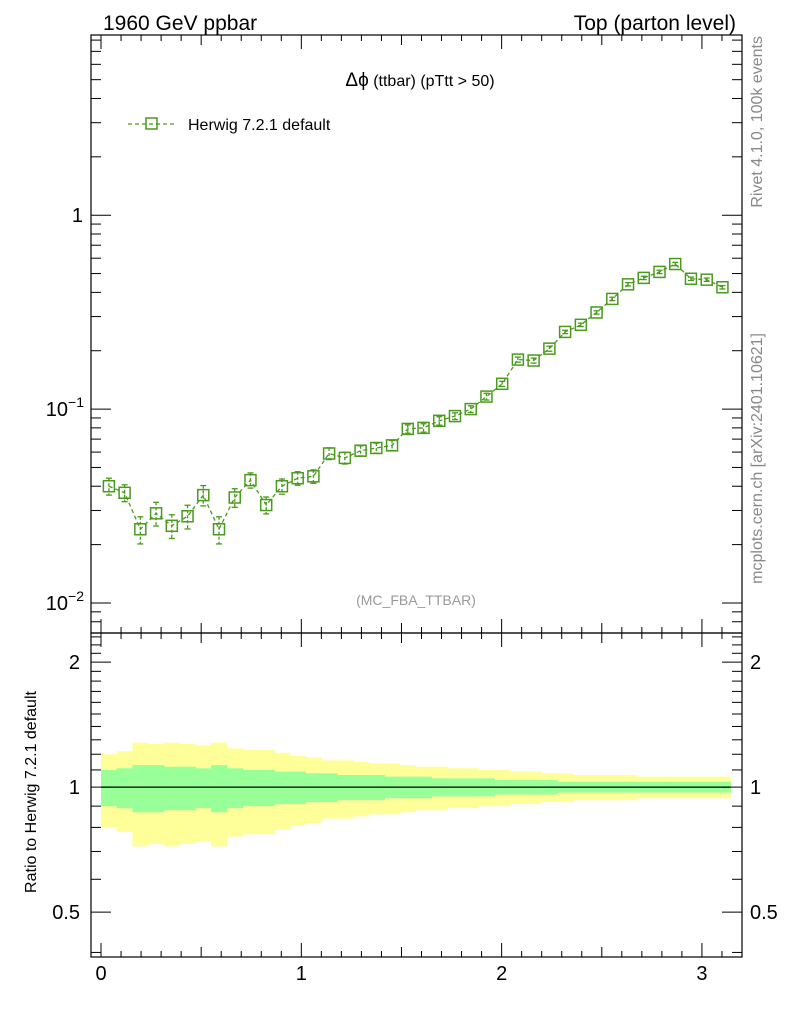 This screenshot has height=1024, width=786. Describe the element at coordinates (356, 80) in the screenshot. I see `plot-title-symbol: Δϕ` at that location.